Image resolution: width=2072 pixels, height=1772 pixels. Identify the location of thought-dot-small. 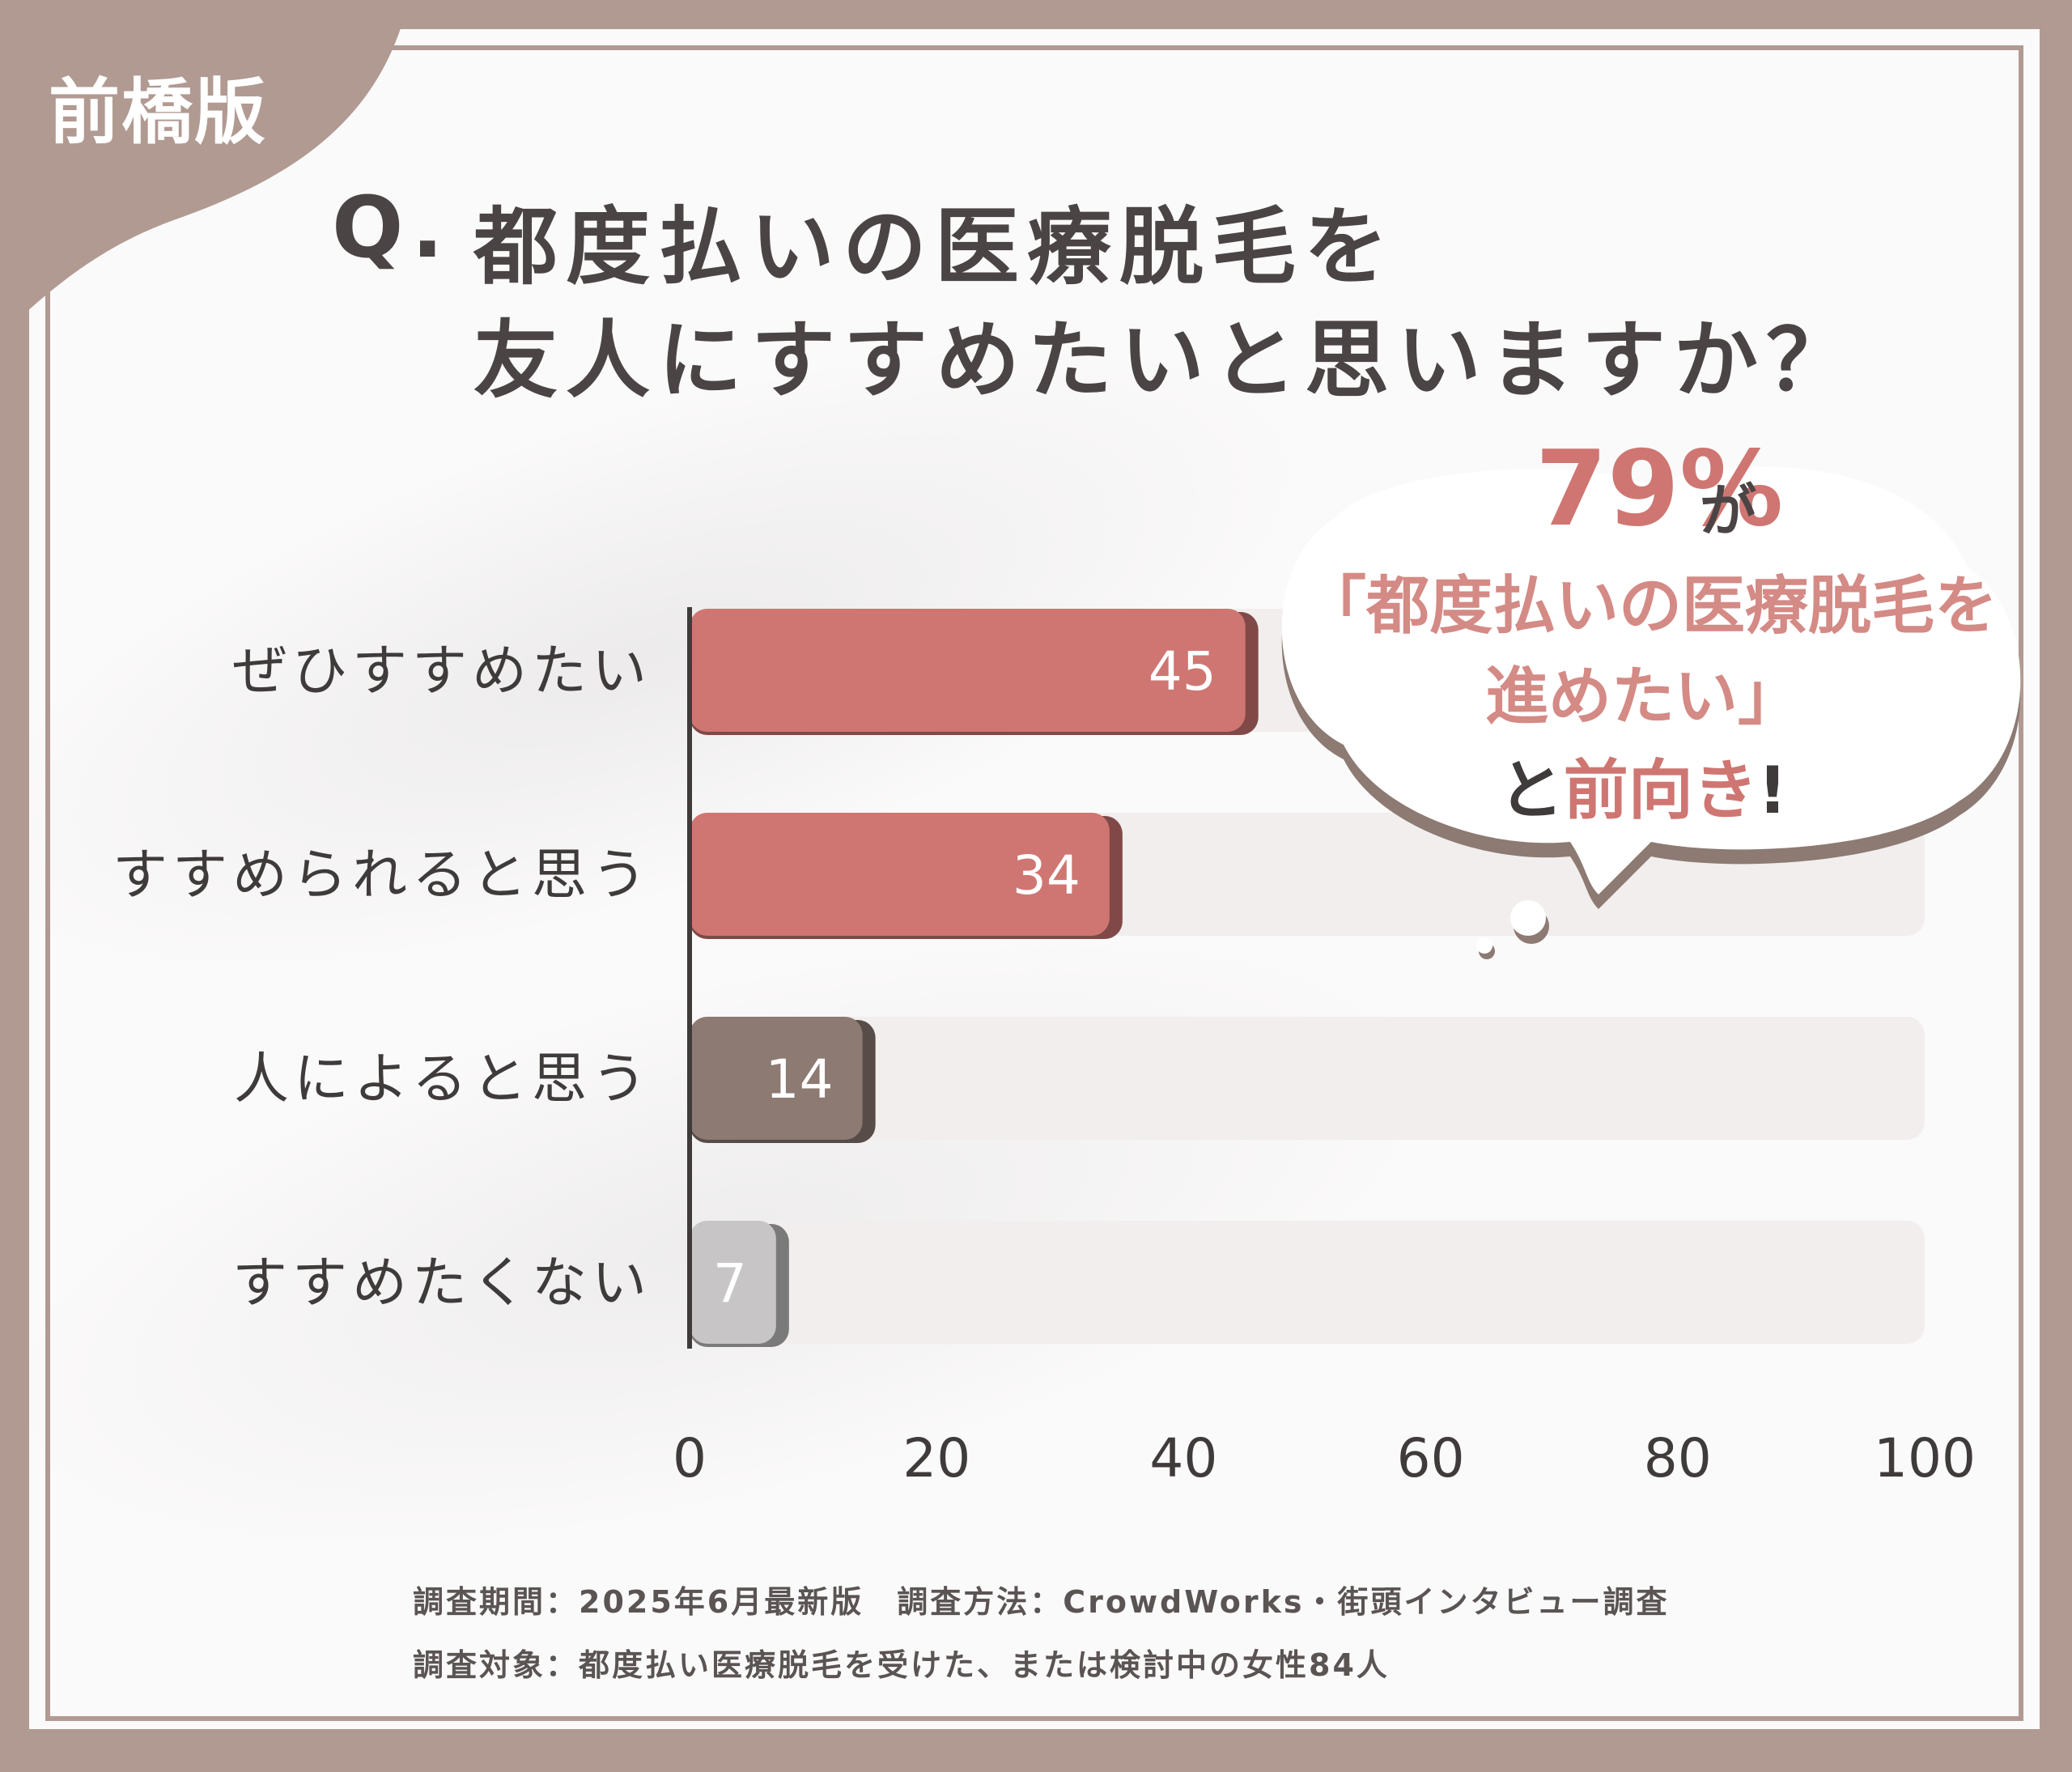
(1484, 946).